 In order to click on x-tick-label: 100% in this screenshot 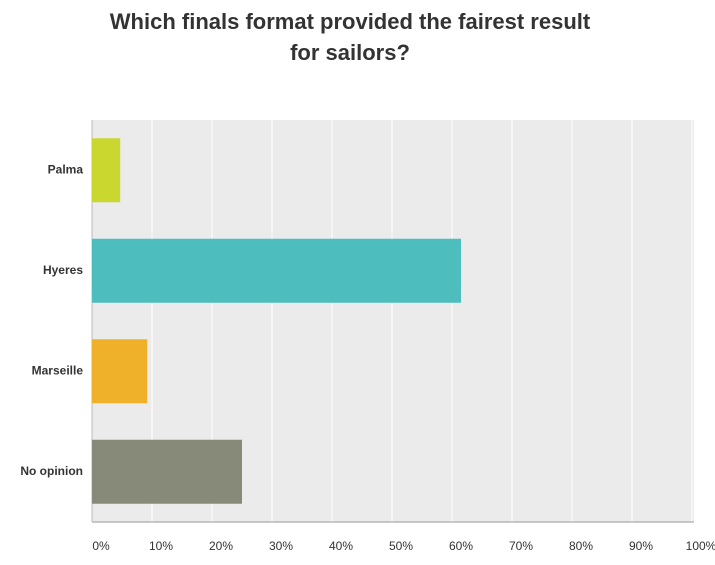, I will do `click(700, 546)`.